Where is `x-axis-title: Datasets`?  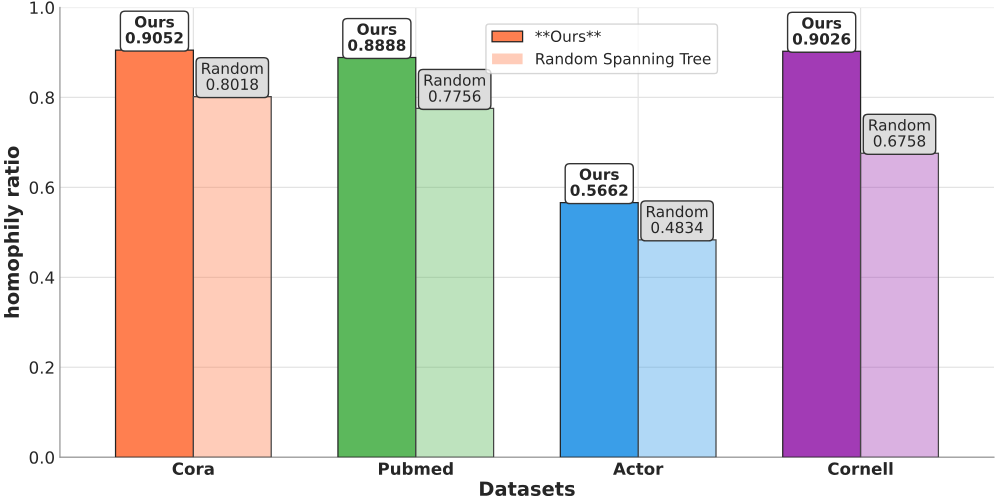
x-axis-title: Datasets is located at coordinates (527, 489).